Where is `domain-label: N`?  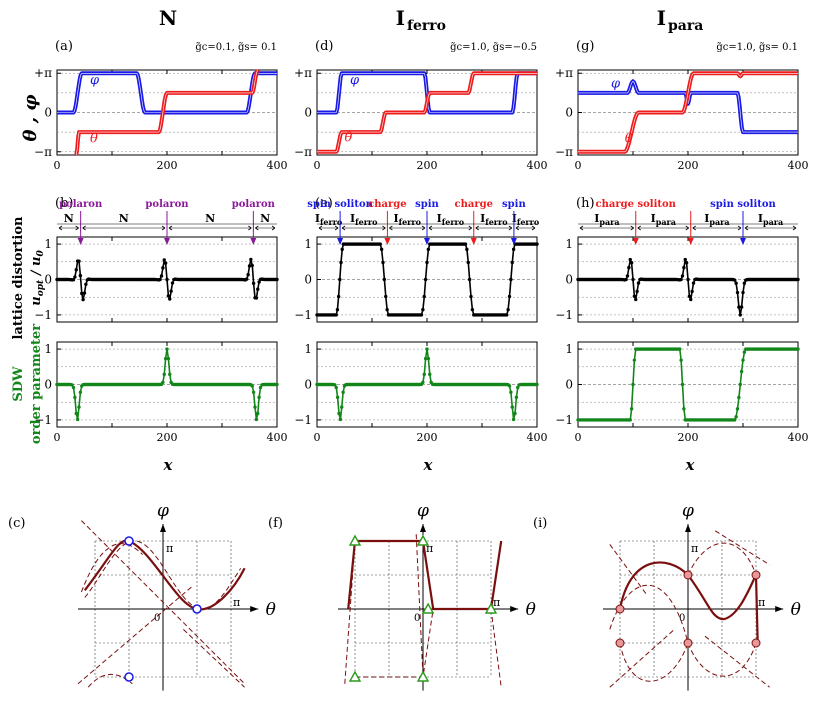 domain-label: N is located at coordinates (69, 218).